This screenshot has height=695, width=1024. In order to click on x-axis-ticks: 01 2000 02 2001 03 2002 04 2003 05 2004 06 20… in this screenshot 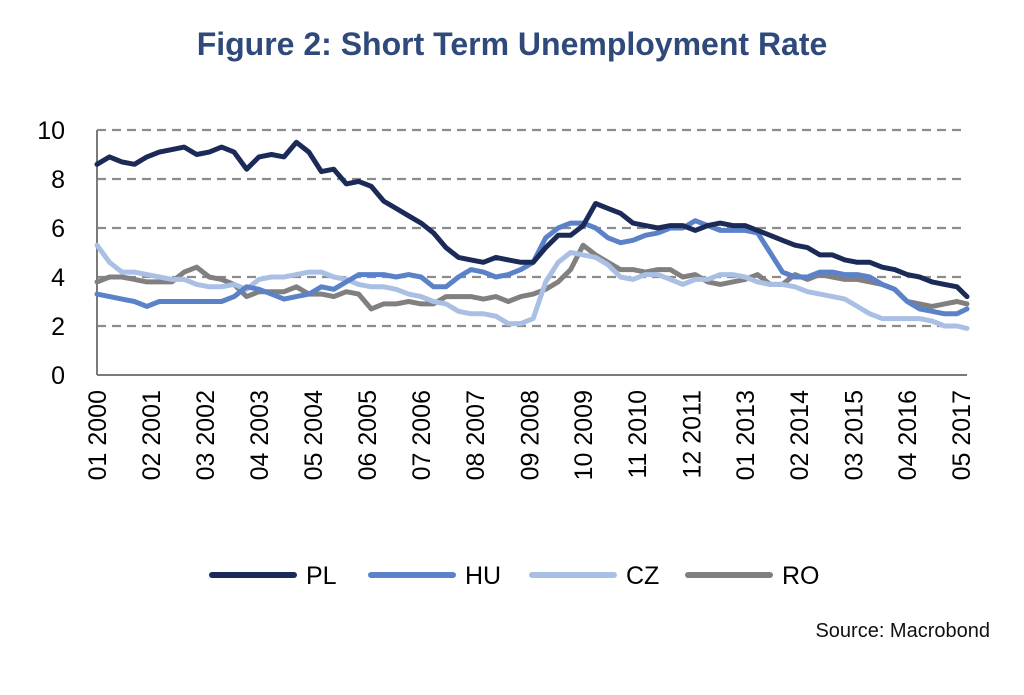, I will do `click(530, 435)`.